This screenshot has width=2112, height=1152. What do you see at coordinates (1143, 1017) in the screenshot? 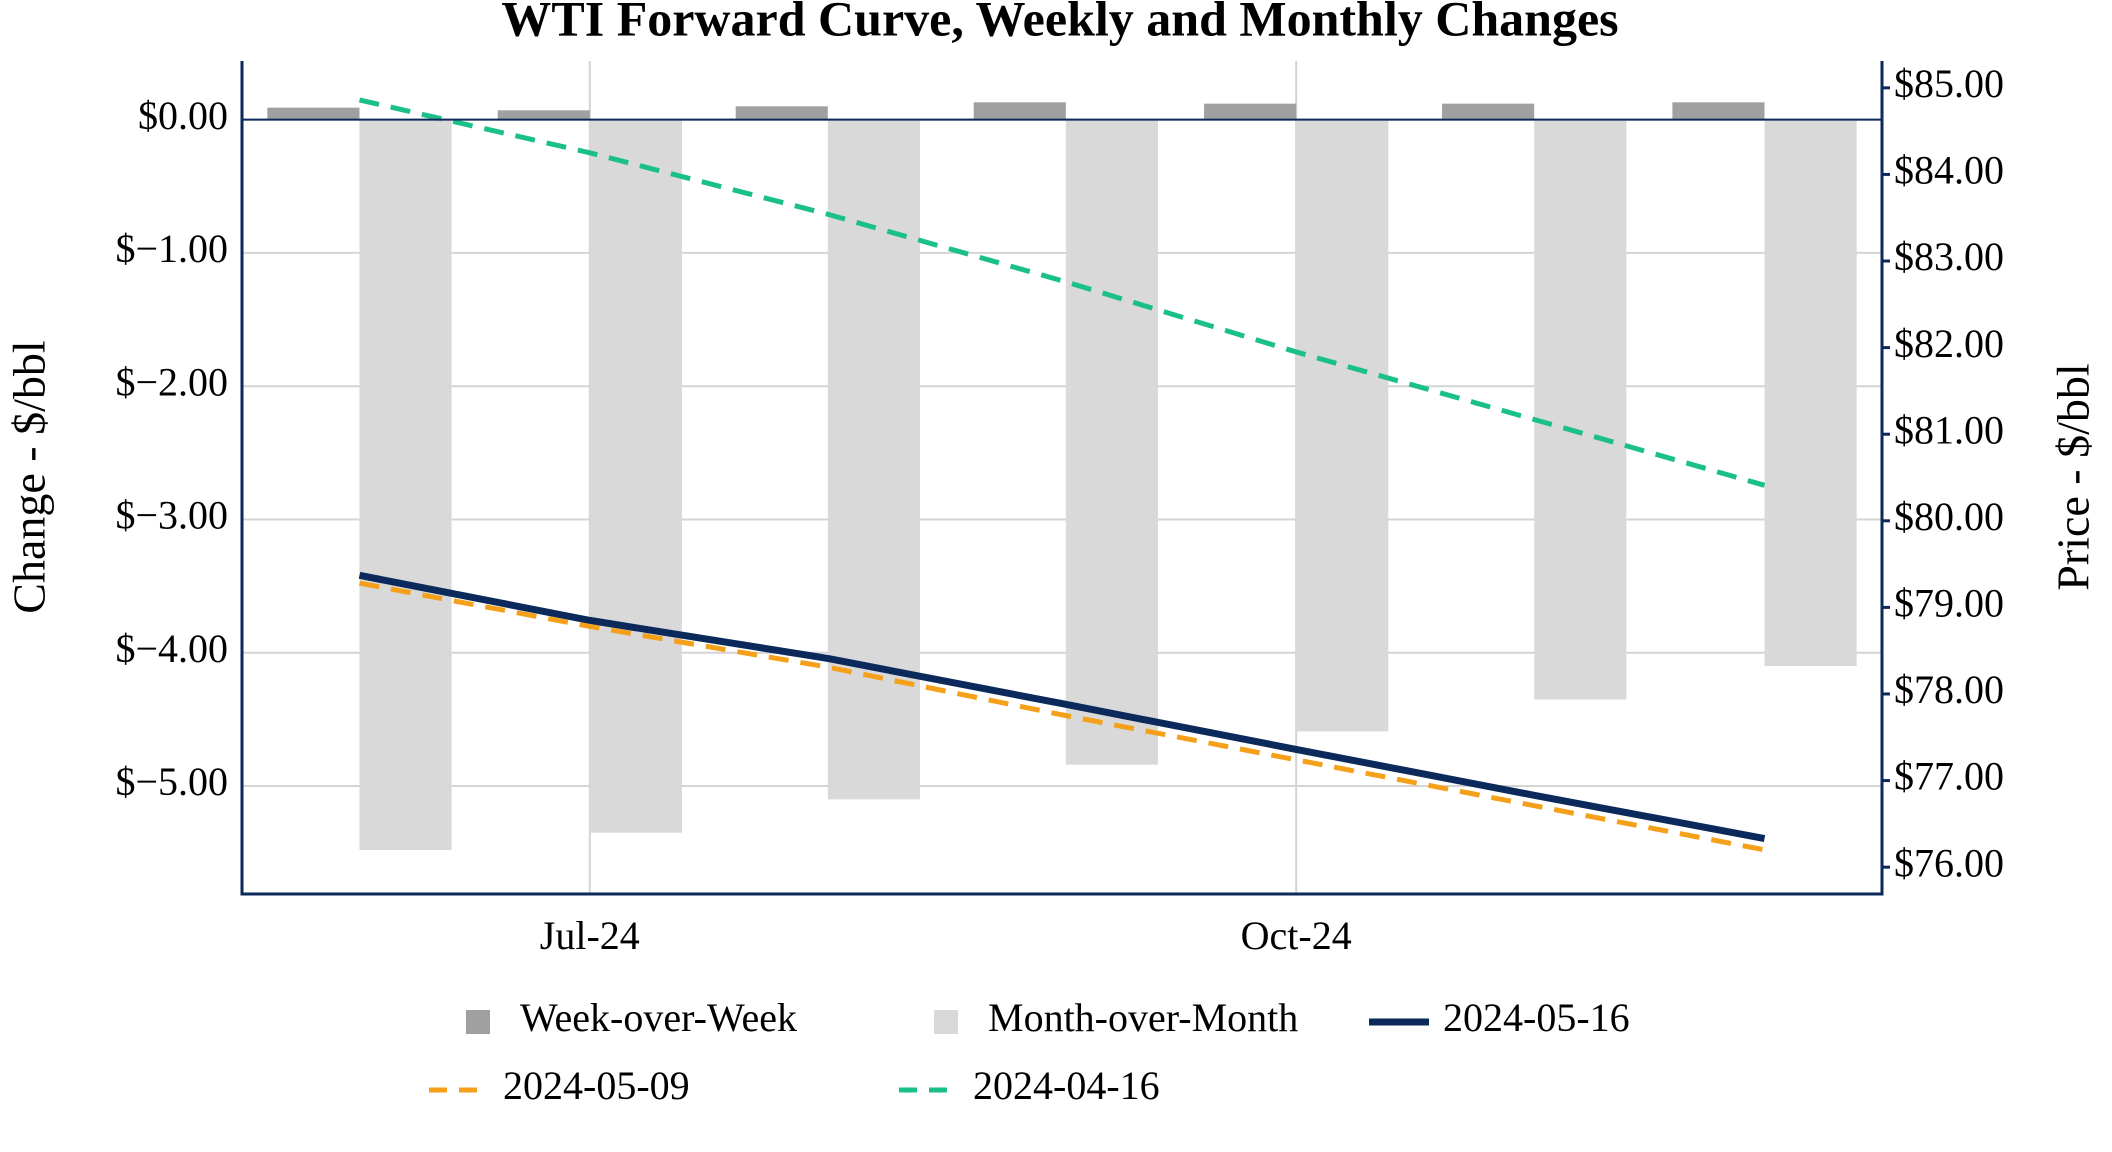
I see `legend-label: Month-over-Month` at bounding box center [1143, 1017].